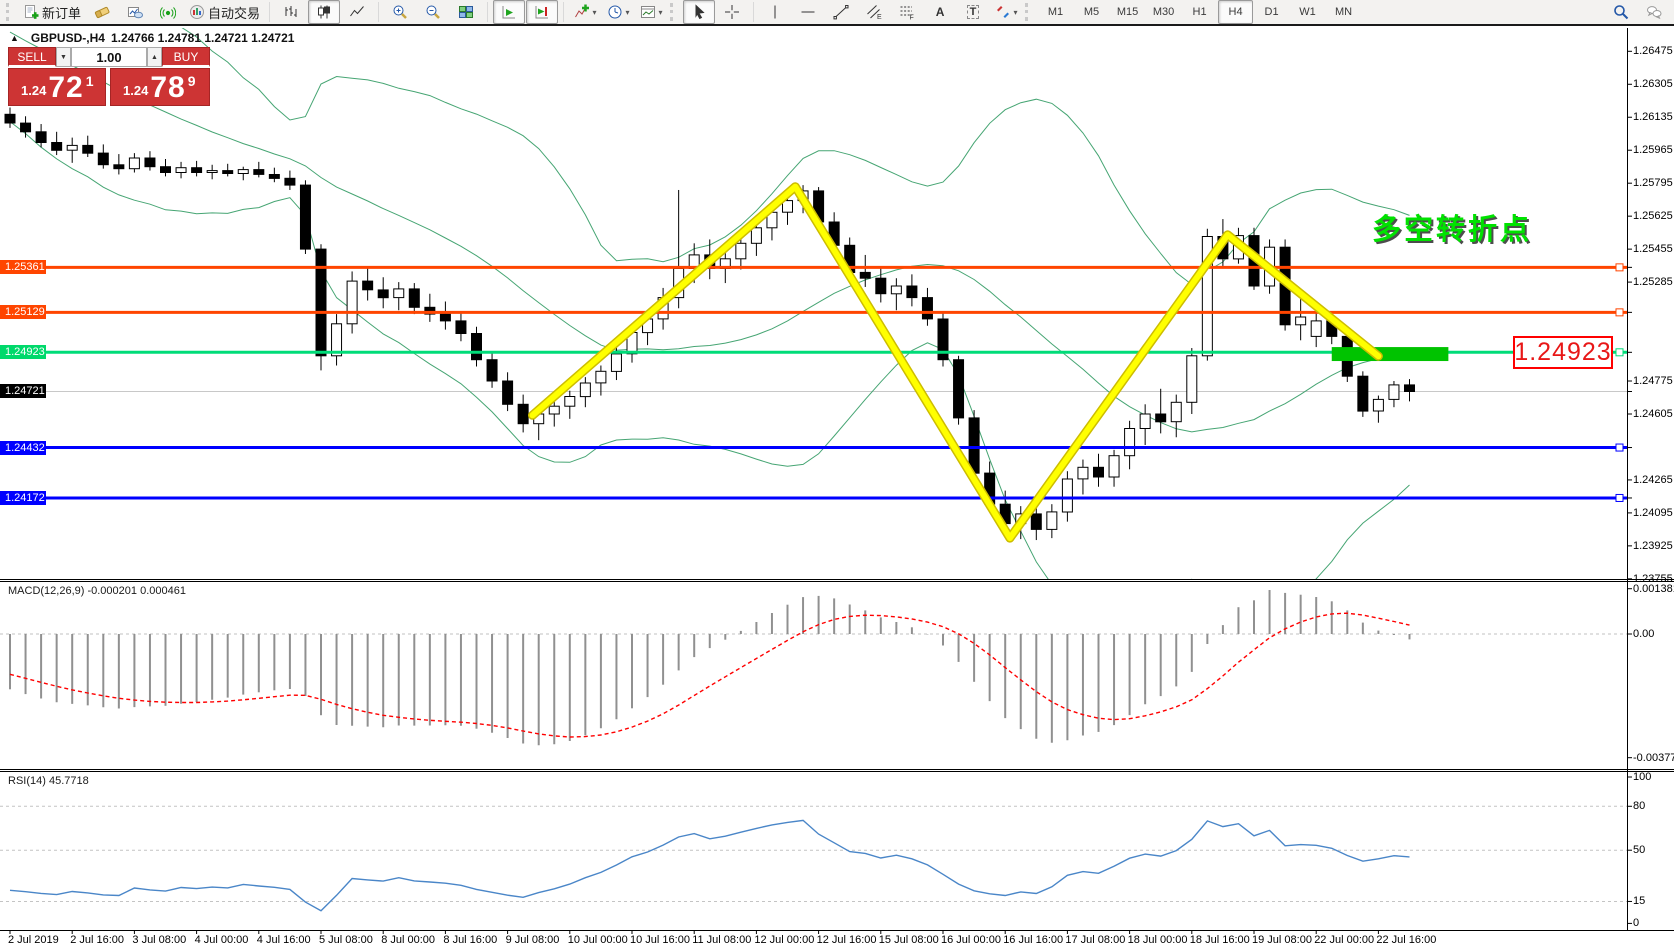 The width and height of the screenshot is (1674, 947). I want to click on rsi-label: RSI(14) 45.7718, so click(48, 781).